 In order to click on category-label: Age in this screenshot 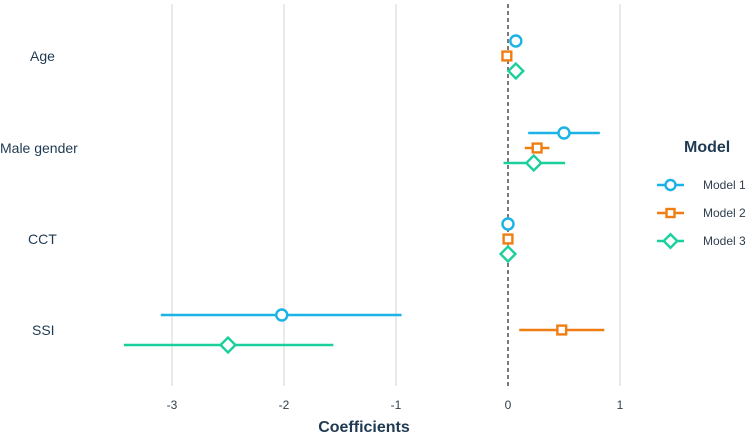, I will do `click(42, 56)`.